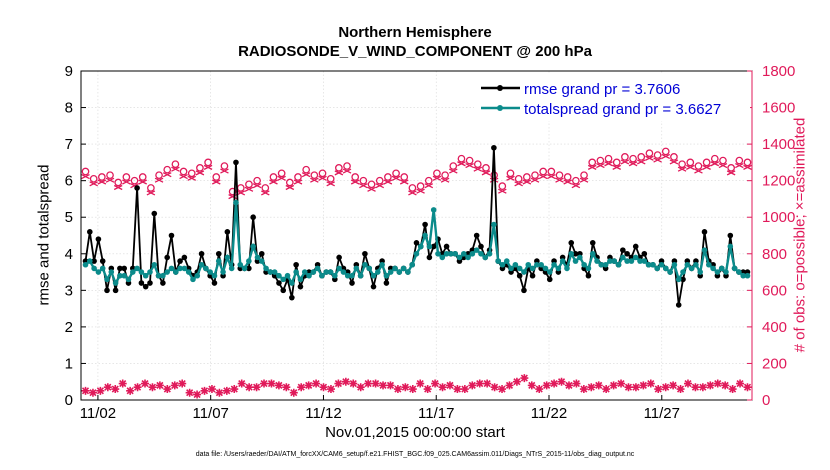 This screenshot has height=470, width=830. What do you see at coordinates (98, 413) in the screenshot?
I see `x-tick-label: 11/02` at bounding box center [98, 413].